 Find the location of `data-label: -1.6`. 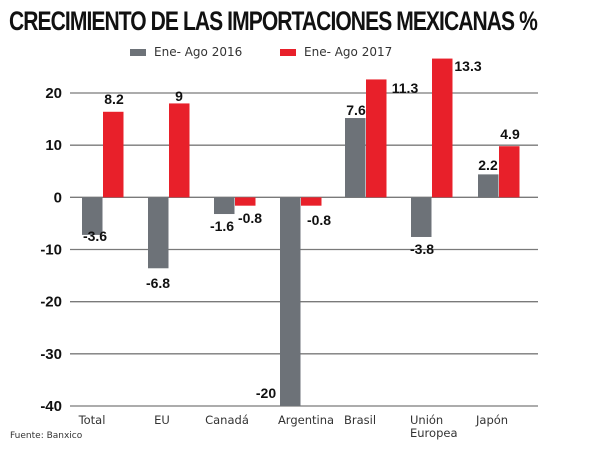

data-label: -1.6 is located at coordinates (222, 226).